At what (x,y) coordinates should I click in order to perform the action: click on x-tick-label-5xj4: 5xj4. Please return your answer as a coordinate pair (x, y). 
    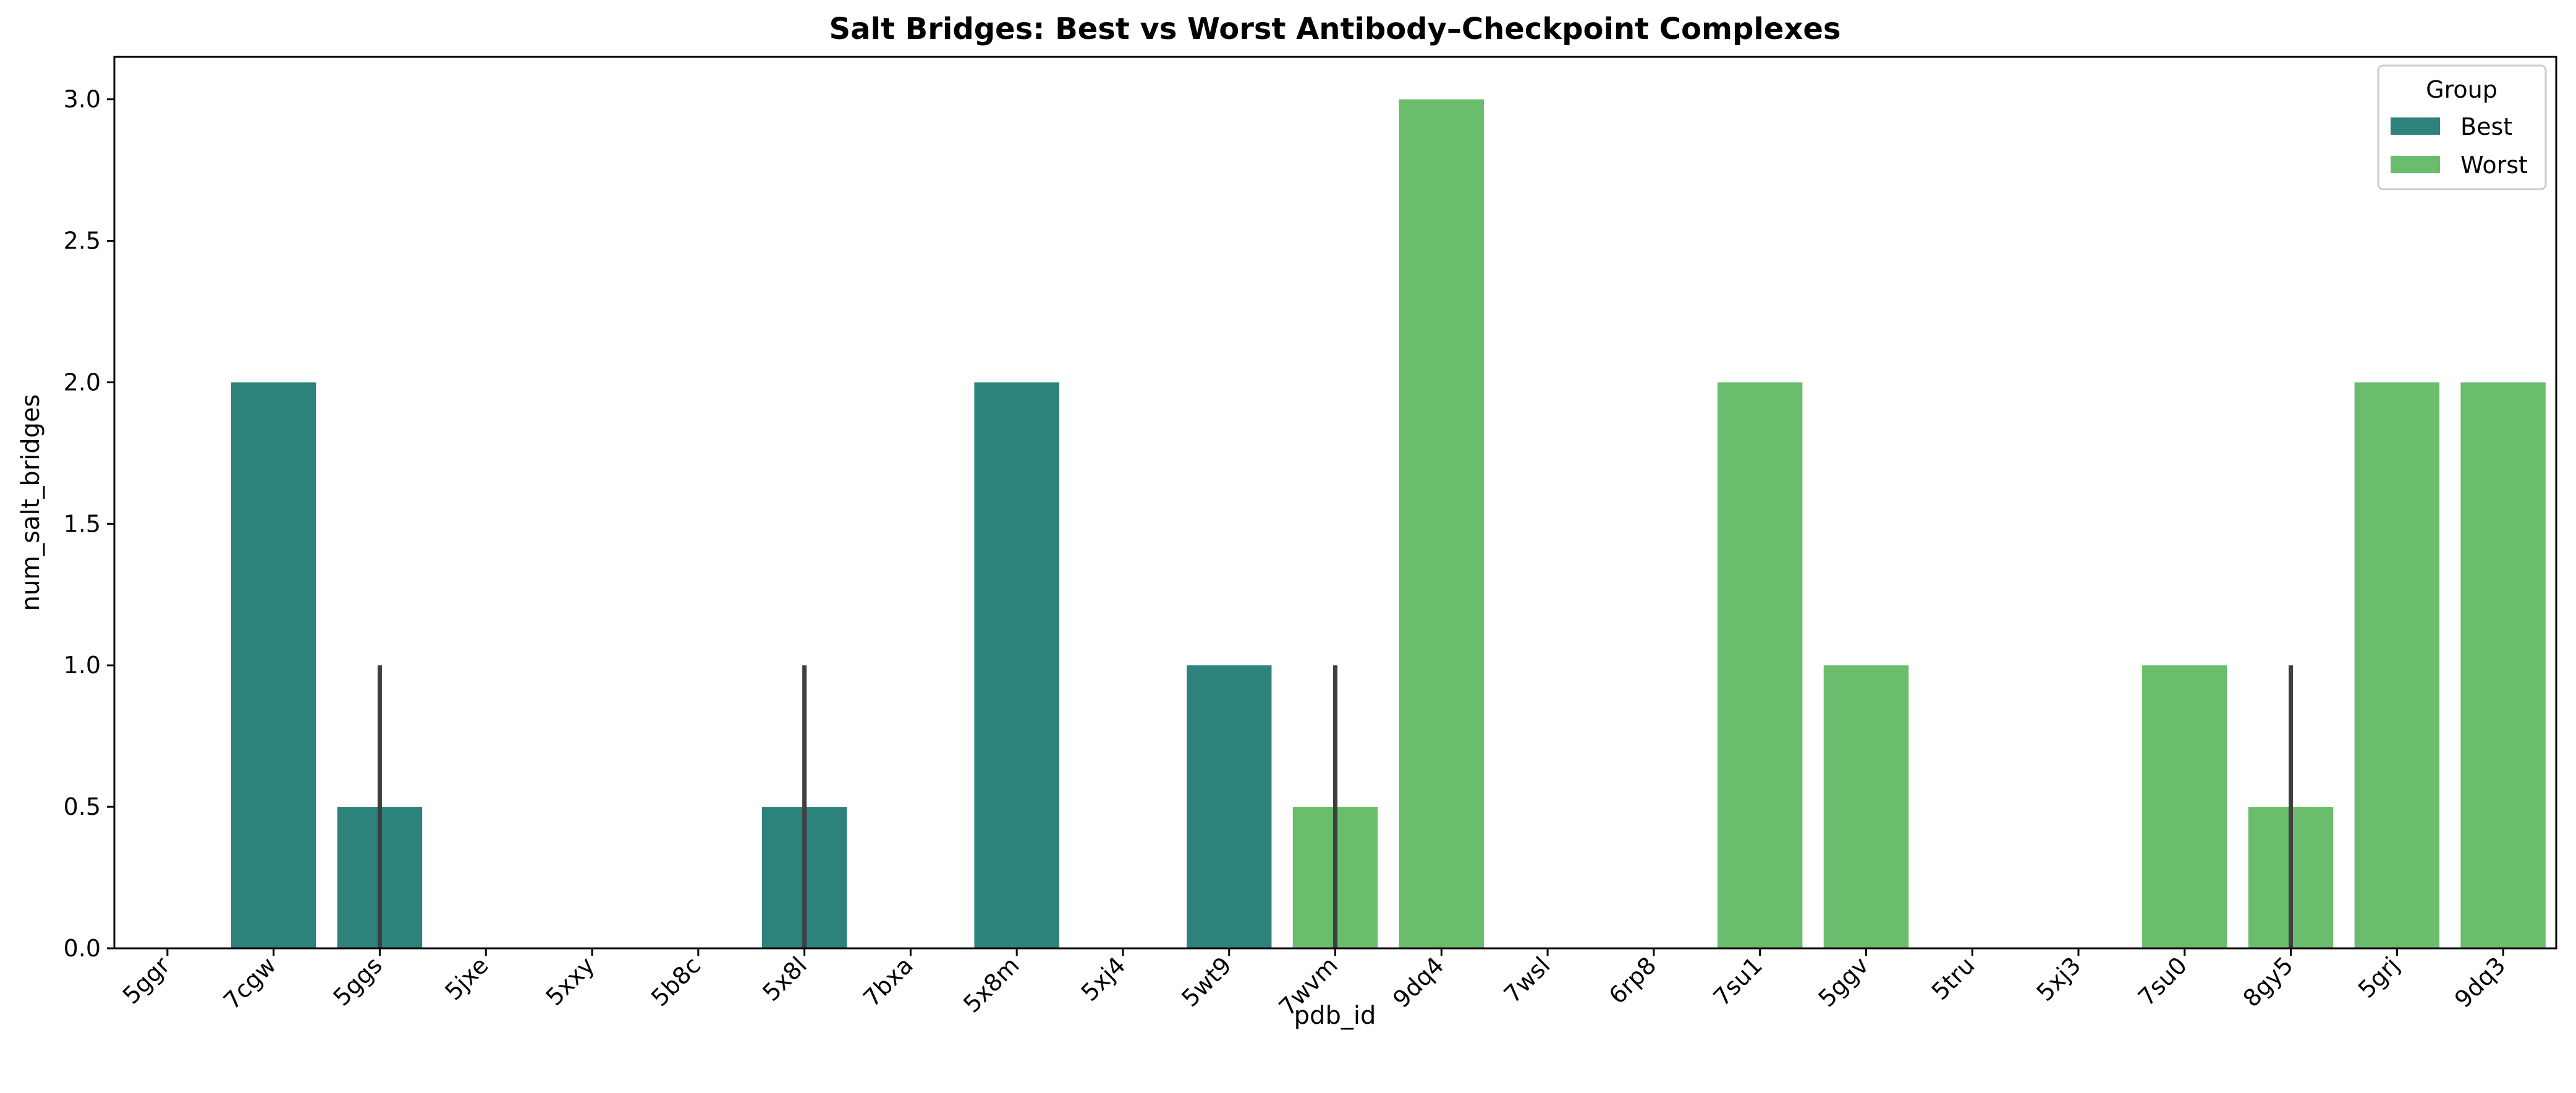
    Looking at the image, I should click on (1103, 979).